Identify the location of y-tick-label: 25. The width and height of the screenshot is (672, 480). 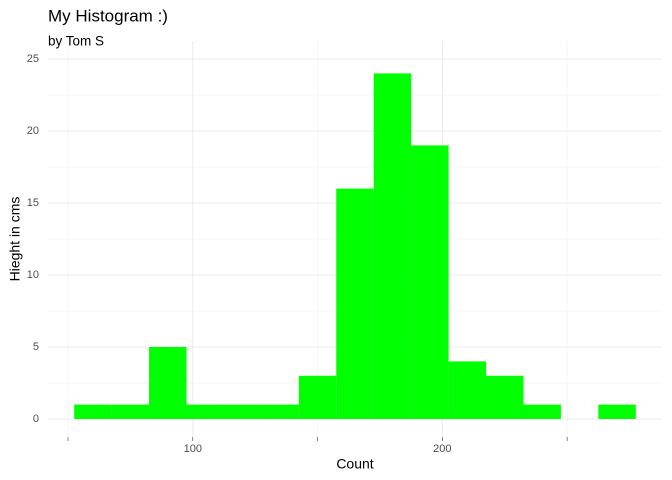
(33, 59).